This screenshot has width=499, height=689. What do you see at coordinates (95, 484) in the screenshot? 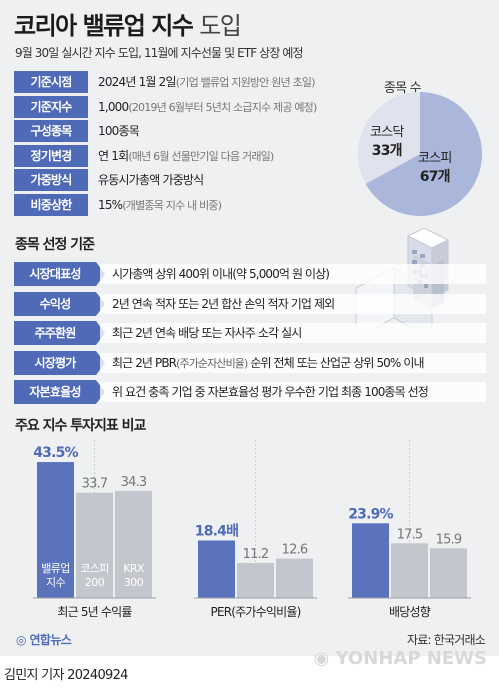
I see `bar-value-label: 33.7` at bounding box center [95, 484].